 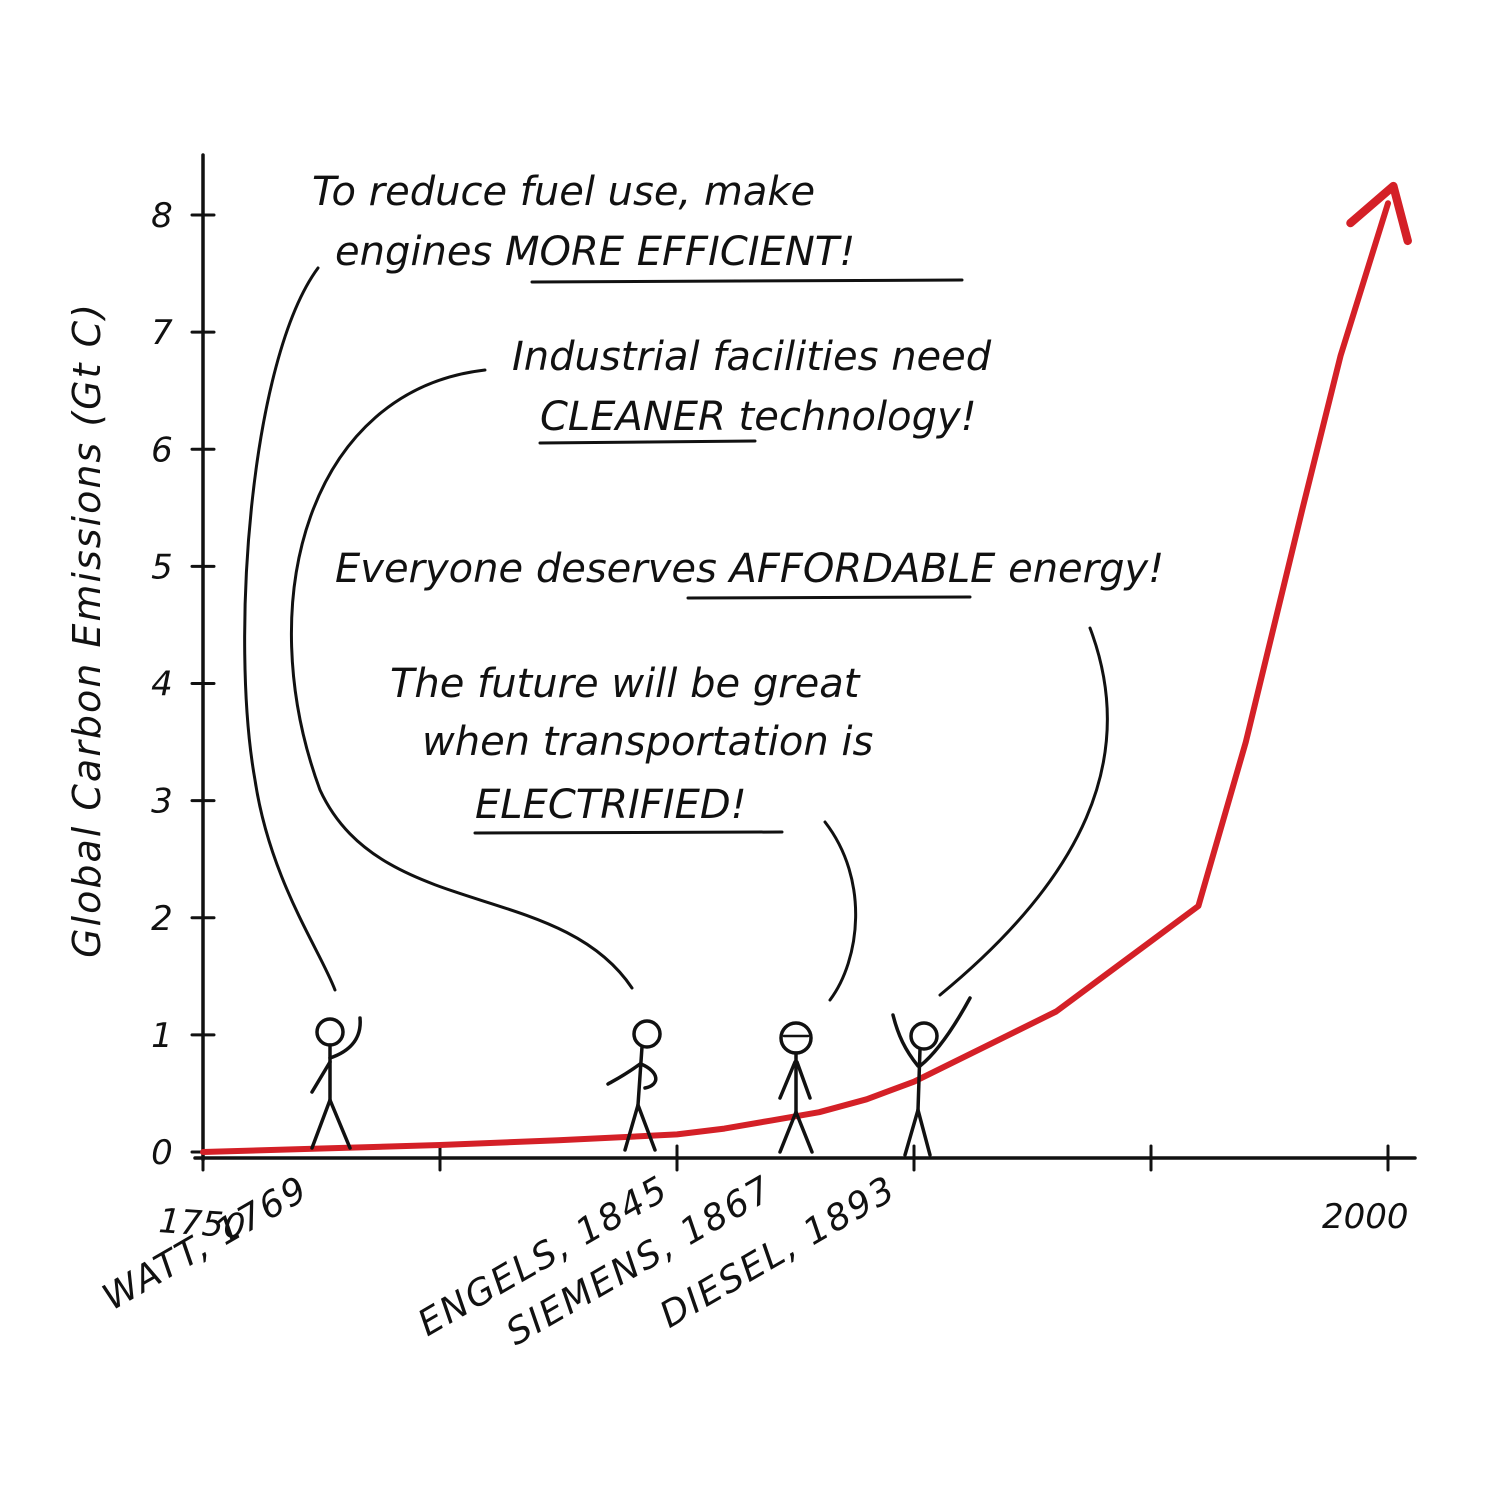 What do you see at coordinates (1023, 811) in the screenshot?
I see `diesel-speech-line` at bounding box center [1023, 811].